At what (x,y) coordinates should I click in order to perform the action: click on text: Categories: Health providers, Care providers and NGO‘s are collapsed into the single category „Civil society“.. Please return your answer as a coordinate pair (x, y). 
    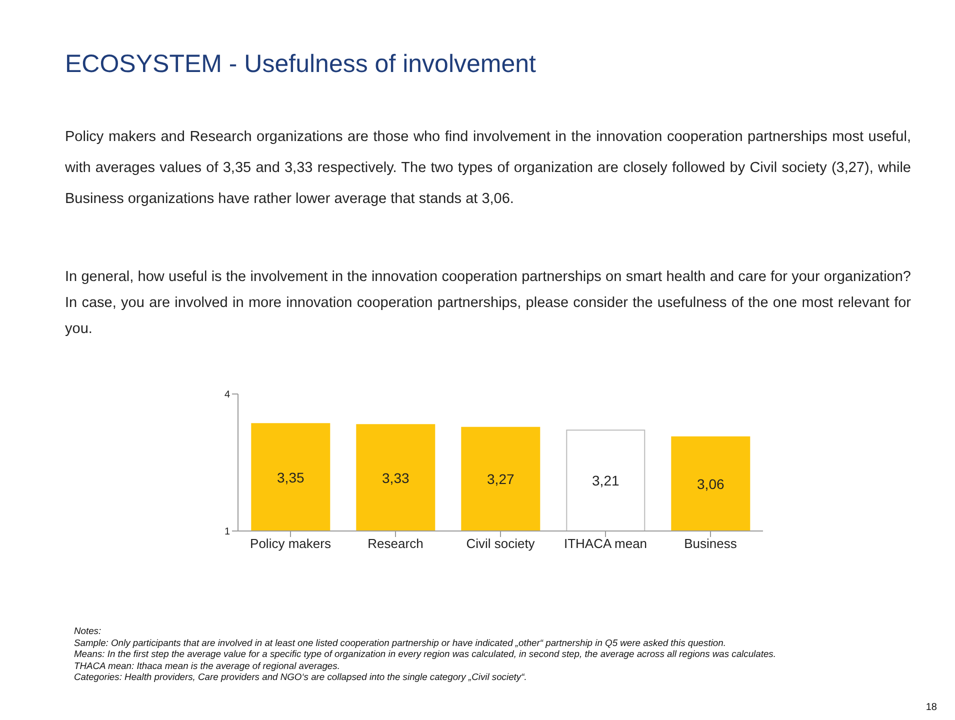
    Looking at the image, I should click on (301, 676).